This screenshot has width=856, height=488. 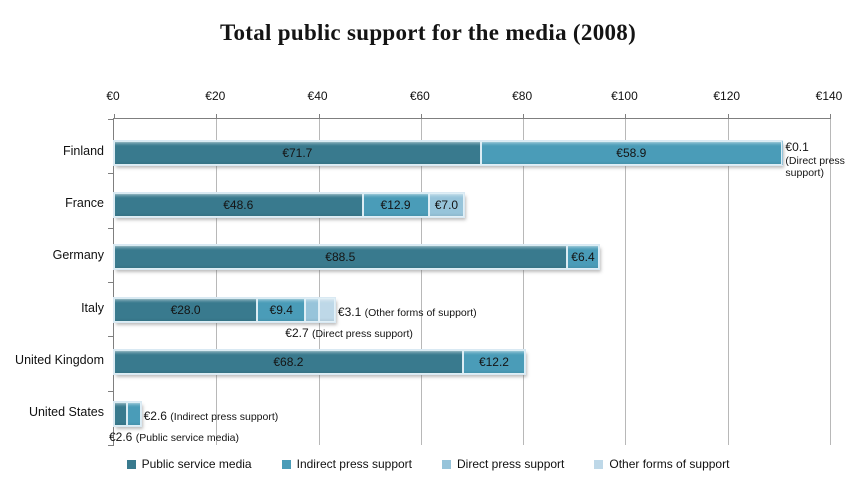 I want to click on segment-value-label: €58.9, so click(x=631, y=153).